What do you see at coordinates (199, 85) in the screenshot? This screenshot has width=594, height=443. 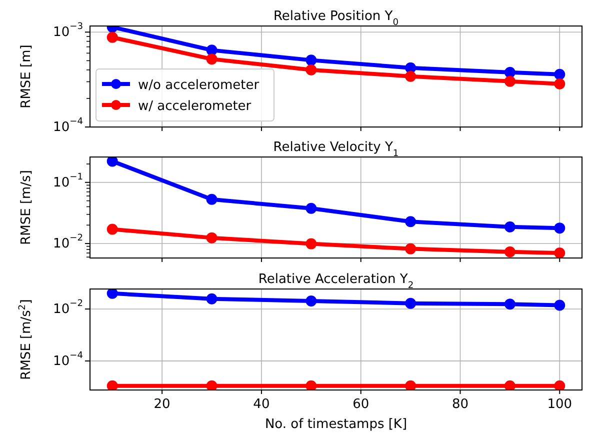 I see `legend-label: w/o accelerometer` at bounding box center [199, 85].